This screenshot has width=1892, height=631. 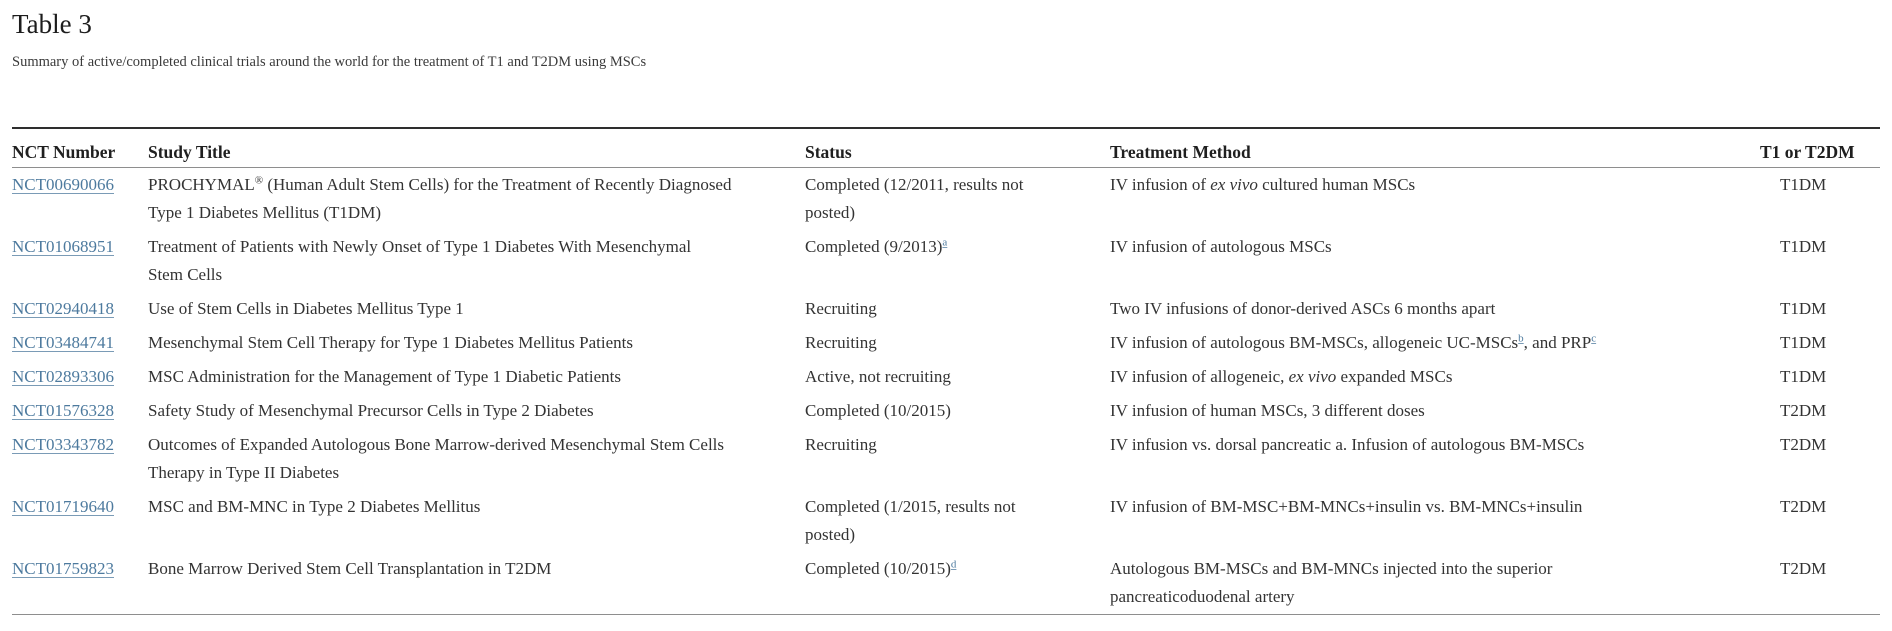 I want to click on nct-link: NCT00690066, so click(x=63, y=185).